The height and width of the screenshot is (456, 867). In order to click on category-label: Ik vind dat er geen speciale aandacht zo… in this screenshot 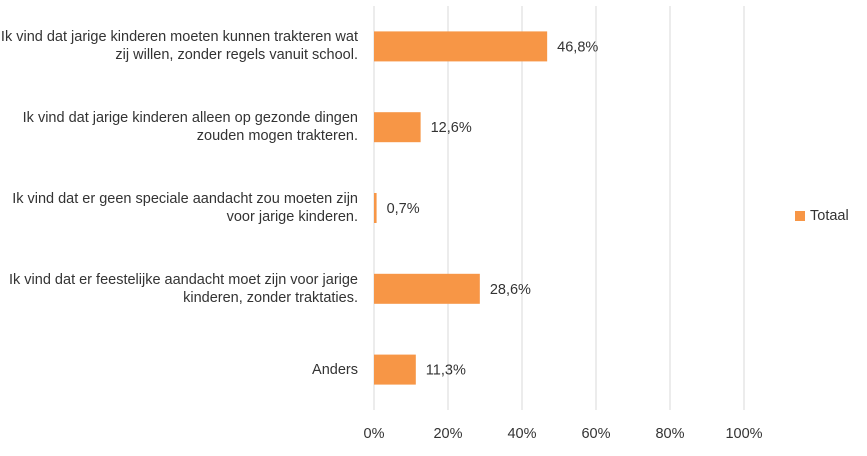, I will do `click(185, 208)`.